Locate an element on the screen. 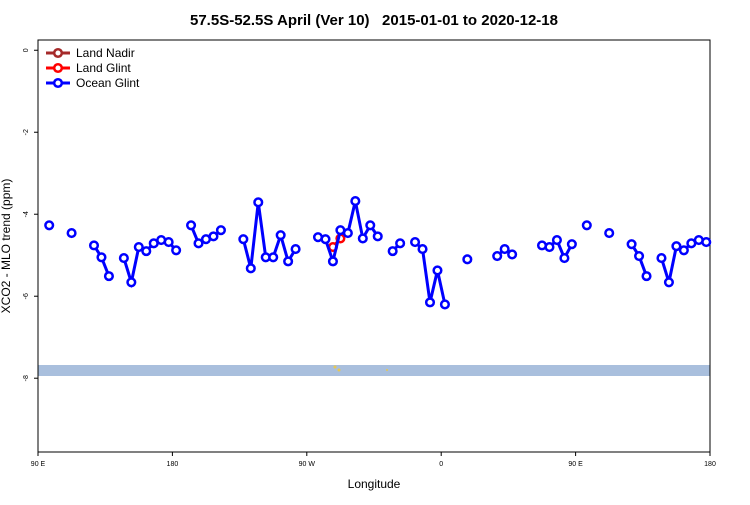 This screenshot has height=505, width=750. legend-label: Land Glint is located at coordinates (103, 68).